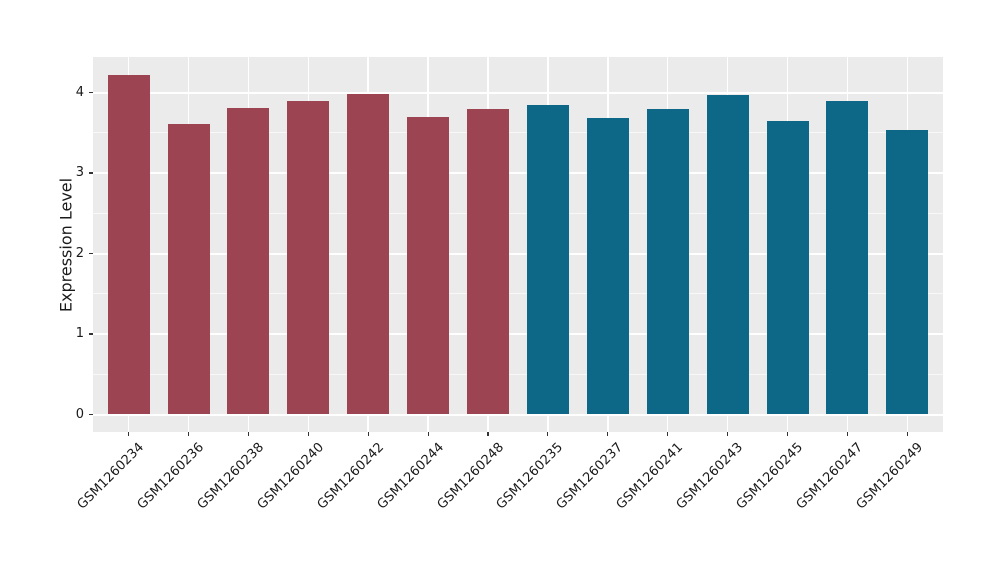 Image resolution: width=1000 pixels, height=580 pixels. What do you see at coordinates (787, 268) in the screenshot?
I see `bar-GSM1260245` at bounding box center [787, 268].